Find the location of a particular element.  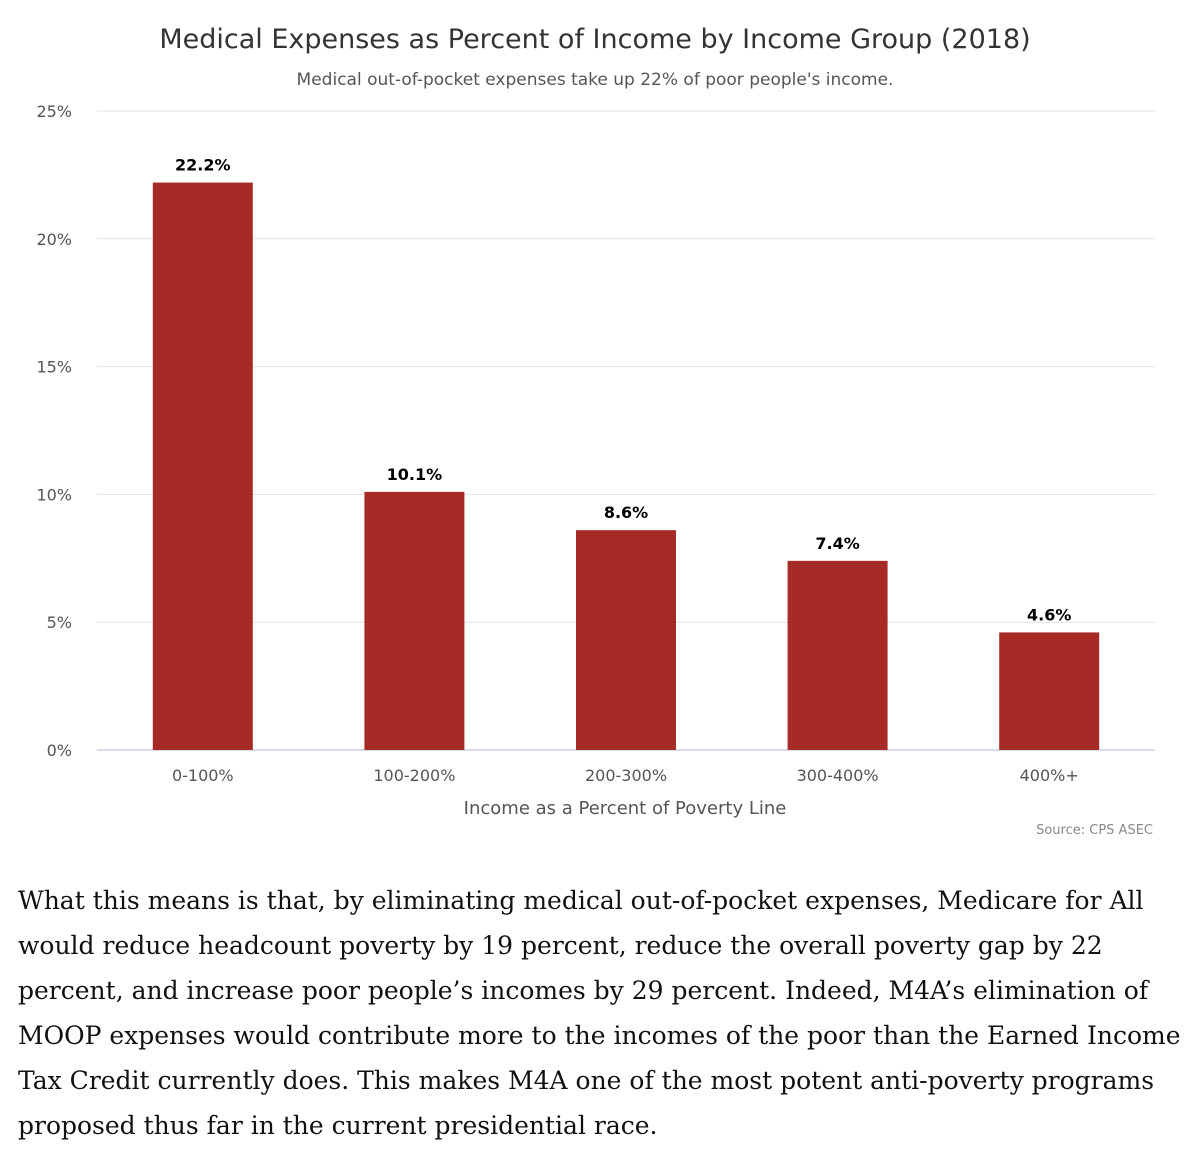

y-tick-label: 0% is located at coordinates (59, 750).